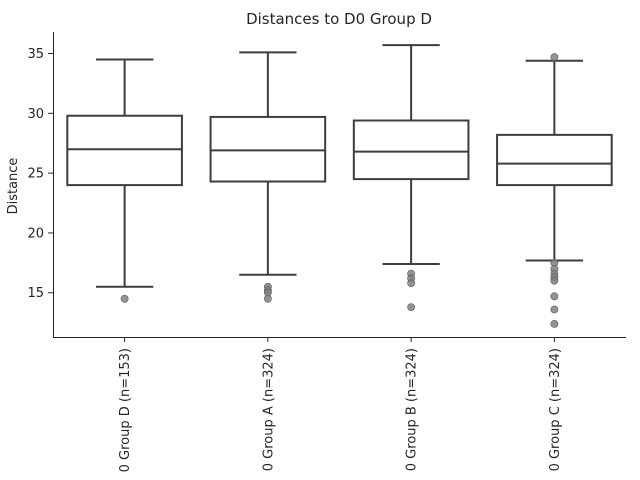 The image size is (640, 480). What do you see at coordinates (35, 293) in the screenshot?
I see `y-tick-label: 15` at bounding box center [35, 293].